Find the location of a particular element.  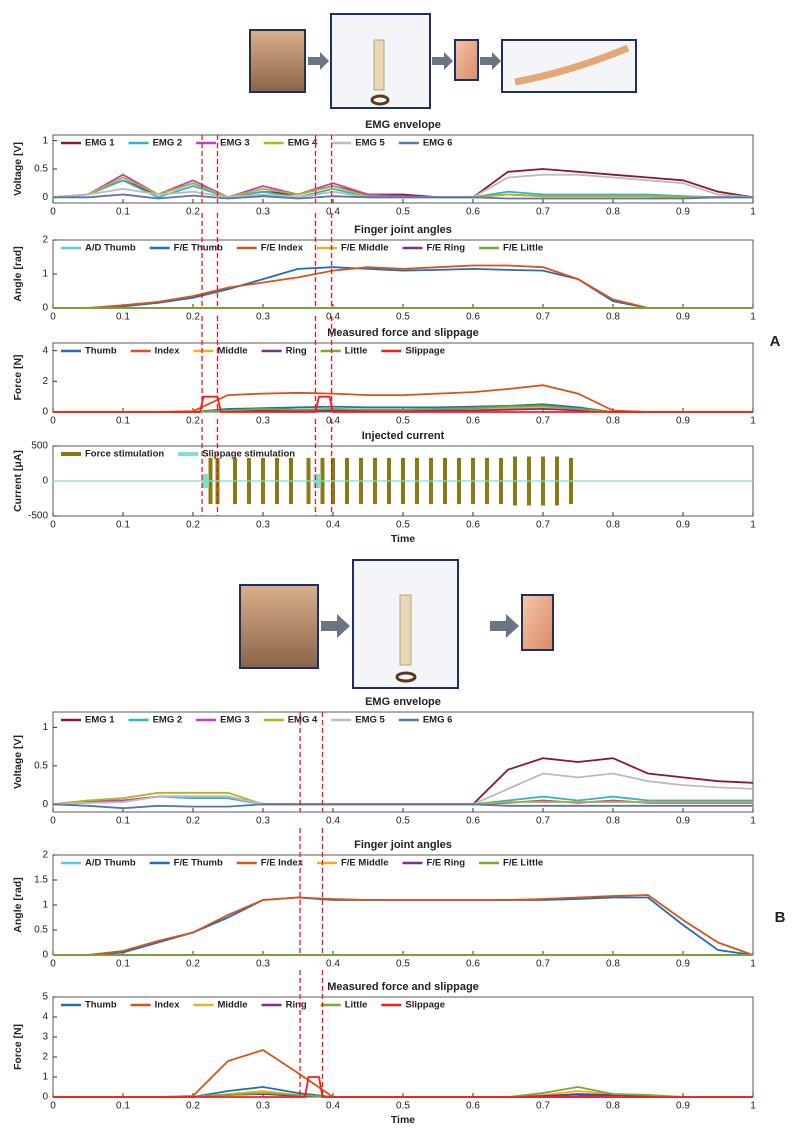

x-tick-label: 0.7 is located at coordinates (543, 525).